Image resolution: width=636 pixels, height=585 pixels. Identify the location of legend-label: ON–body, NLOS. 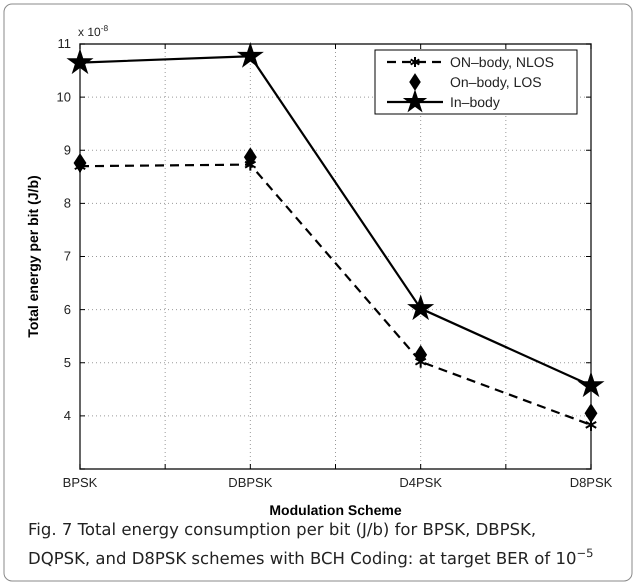
(502, 62).